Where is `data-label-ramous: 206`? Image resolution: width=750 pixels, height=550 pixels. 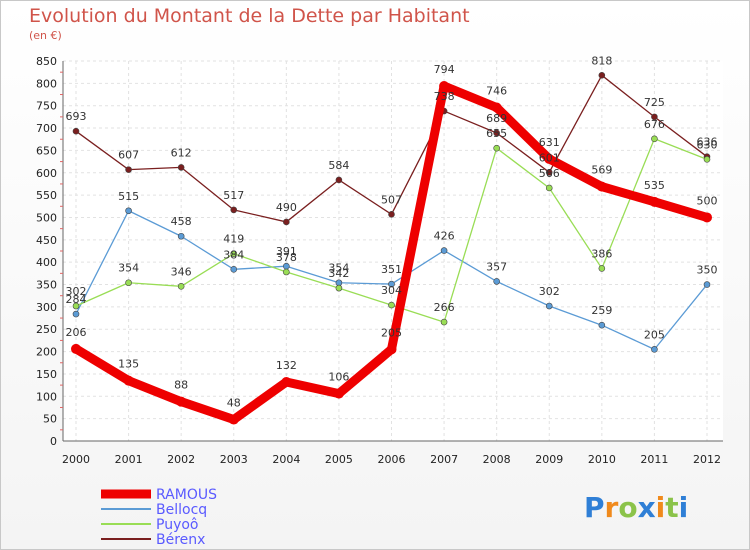
data-label-ramous: 206 is located at coordinates (76, 332).